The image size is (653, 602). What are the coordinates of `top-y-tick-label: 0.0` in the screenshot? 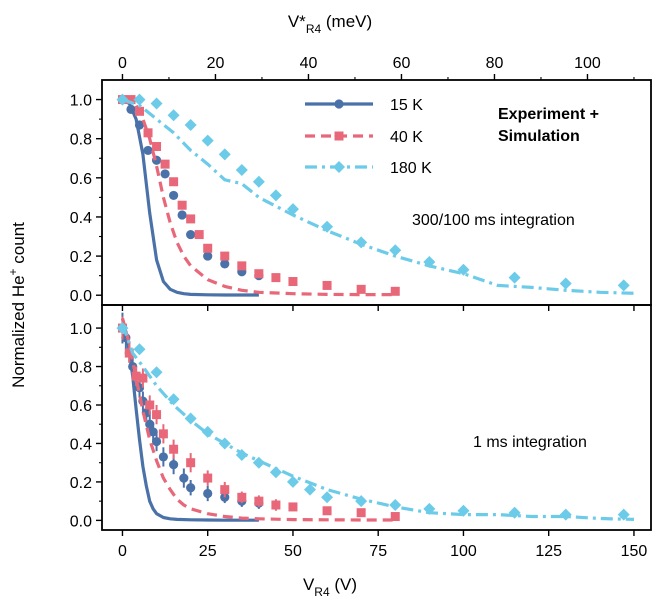 It's located at (81, 296).